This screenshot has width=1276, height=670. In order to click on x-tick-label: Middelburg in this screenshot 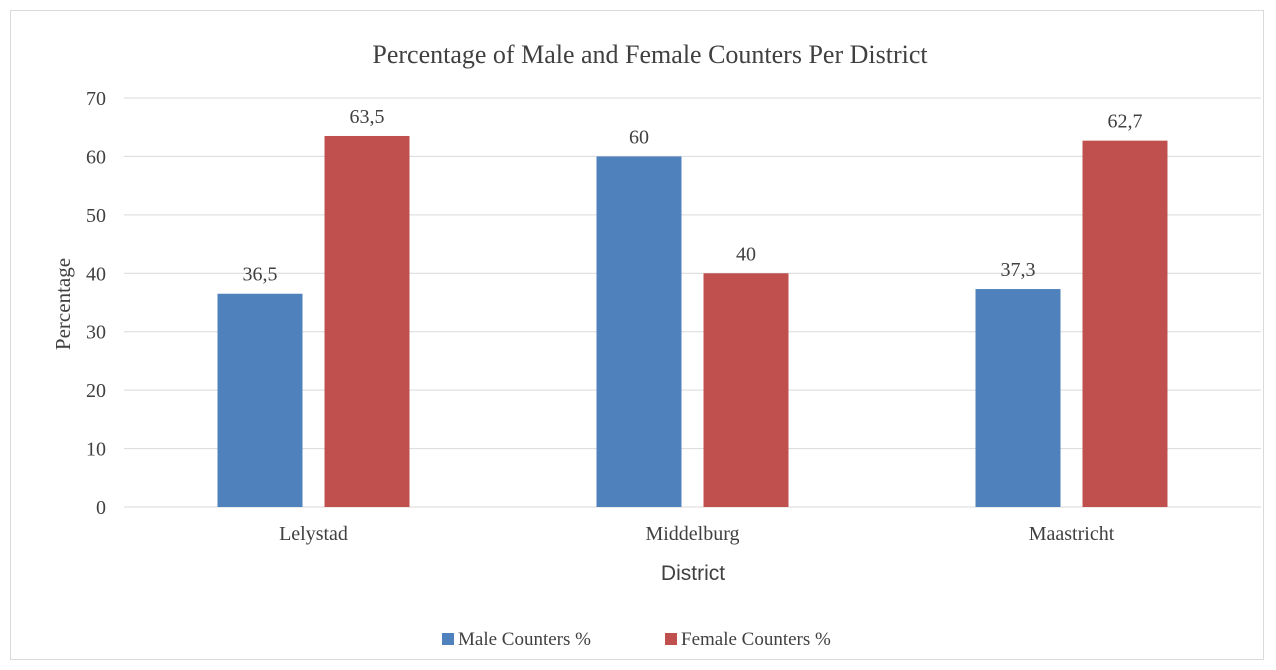, I will do `click(692, 534)`.